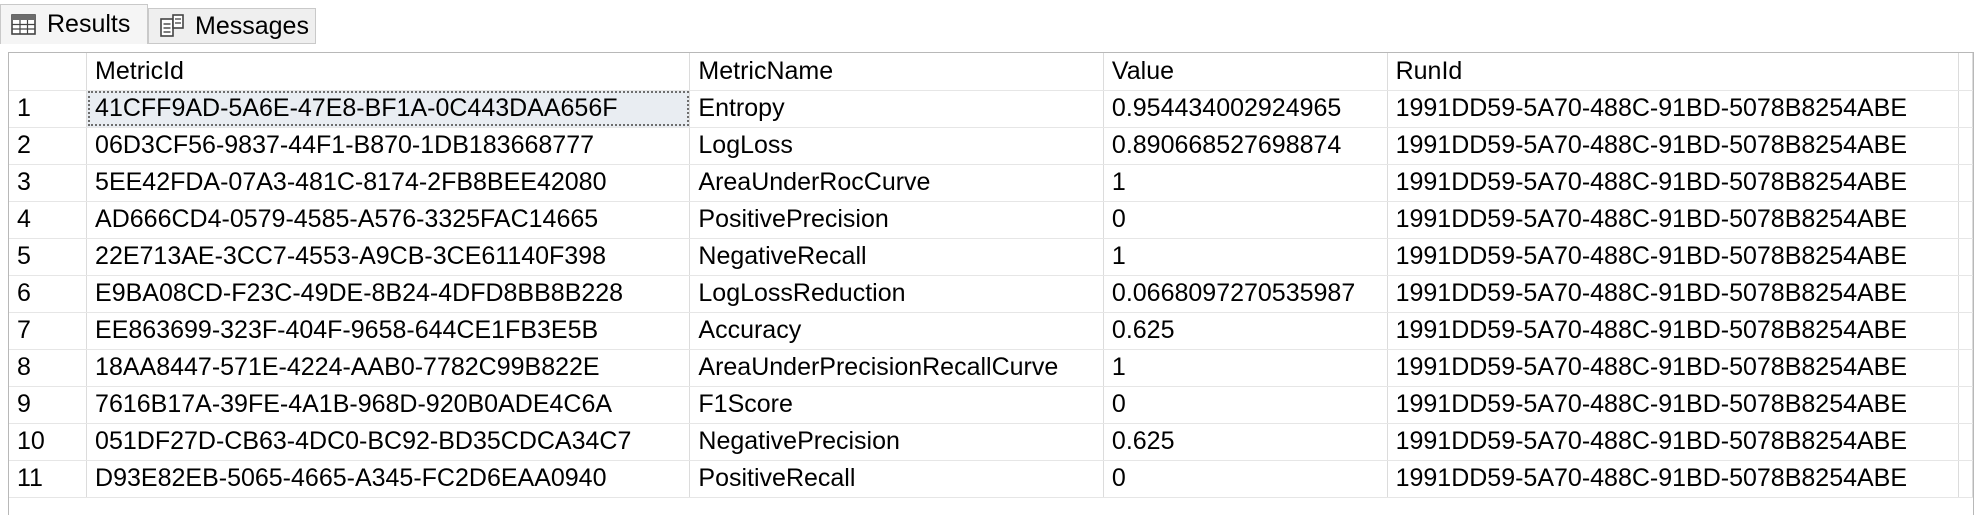 This screenshot has height=515, width=1984. Describe the element at coordinates (896, 442) in the screenshot. I see `cell-metricname: NegativePrecision` at that location.